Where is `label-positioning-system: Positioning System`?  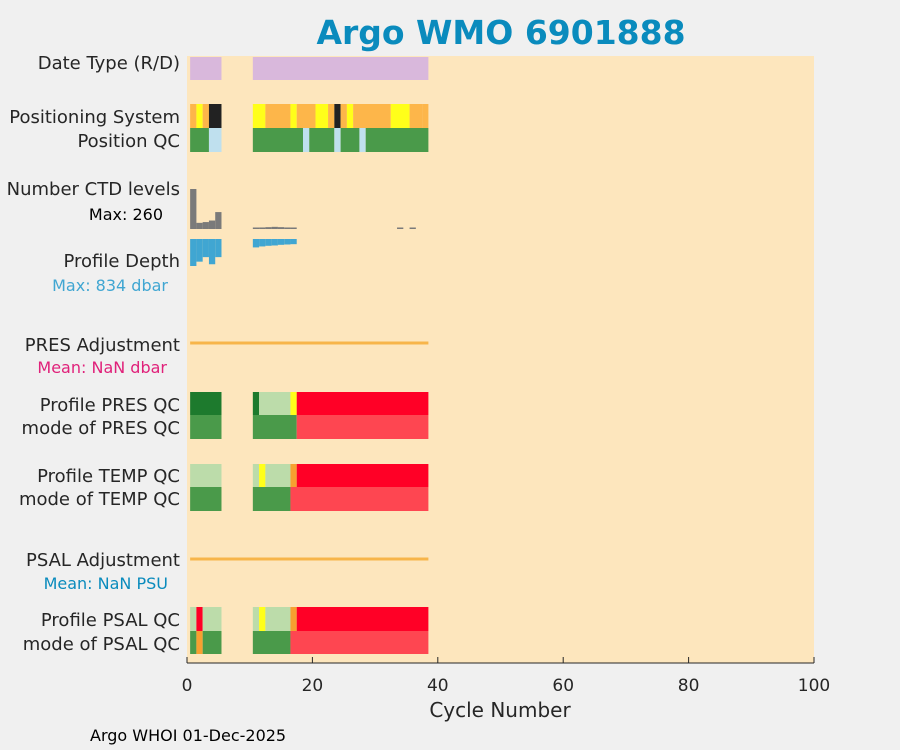
label-positioning-system: Positioning System is located at coordinates (94, 117).